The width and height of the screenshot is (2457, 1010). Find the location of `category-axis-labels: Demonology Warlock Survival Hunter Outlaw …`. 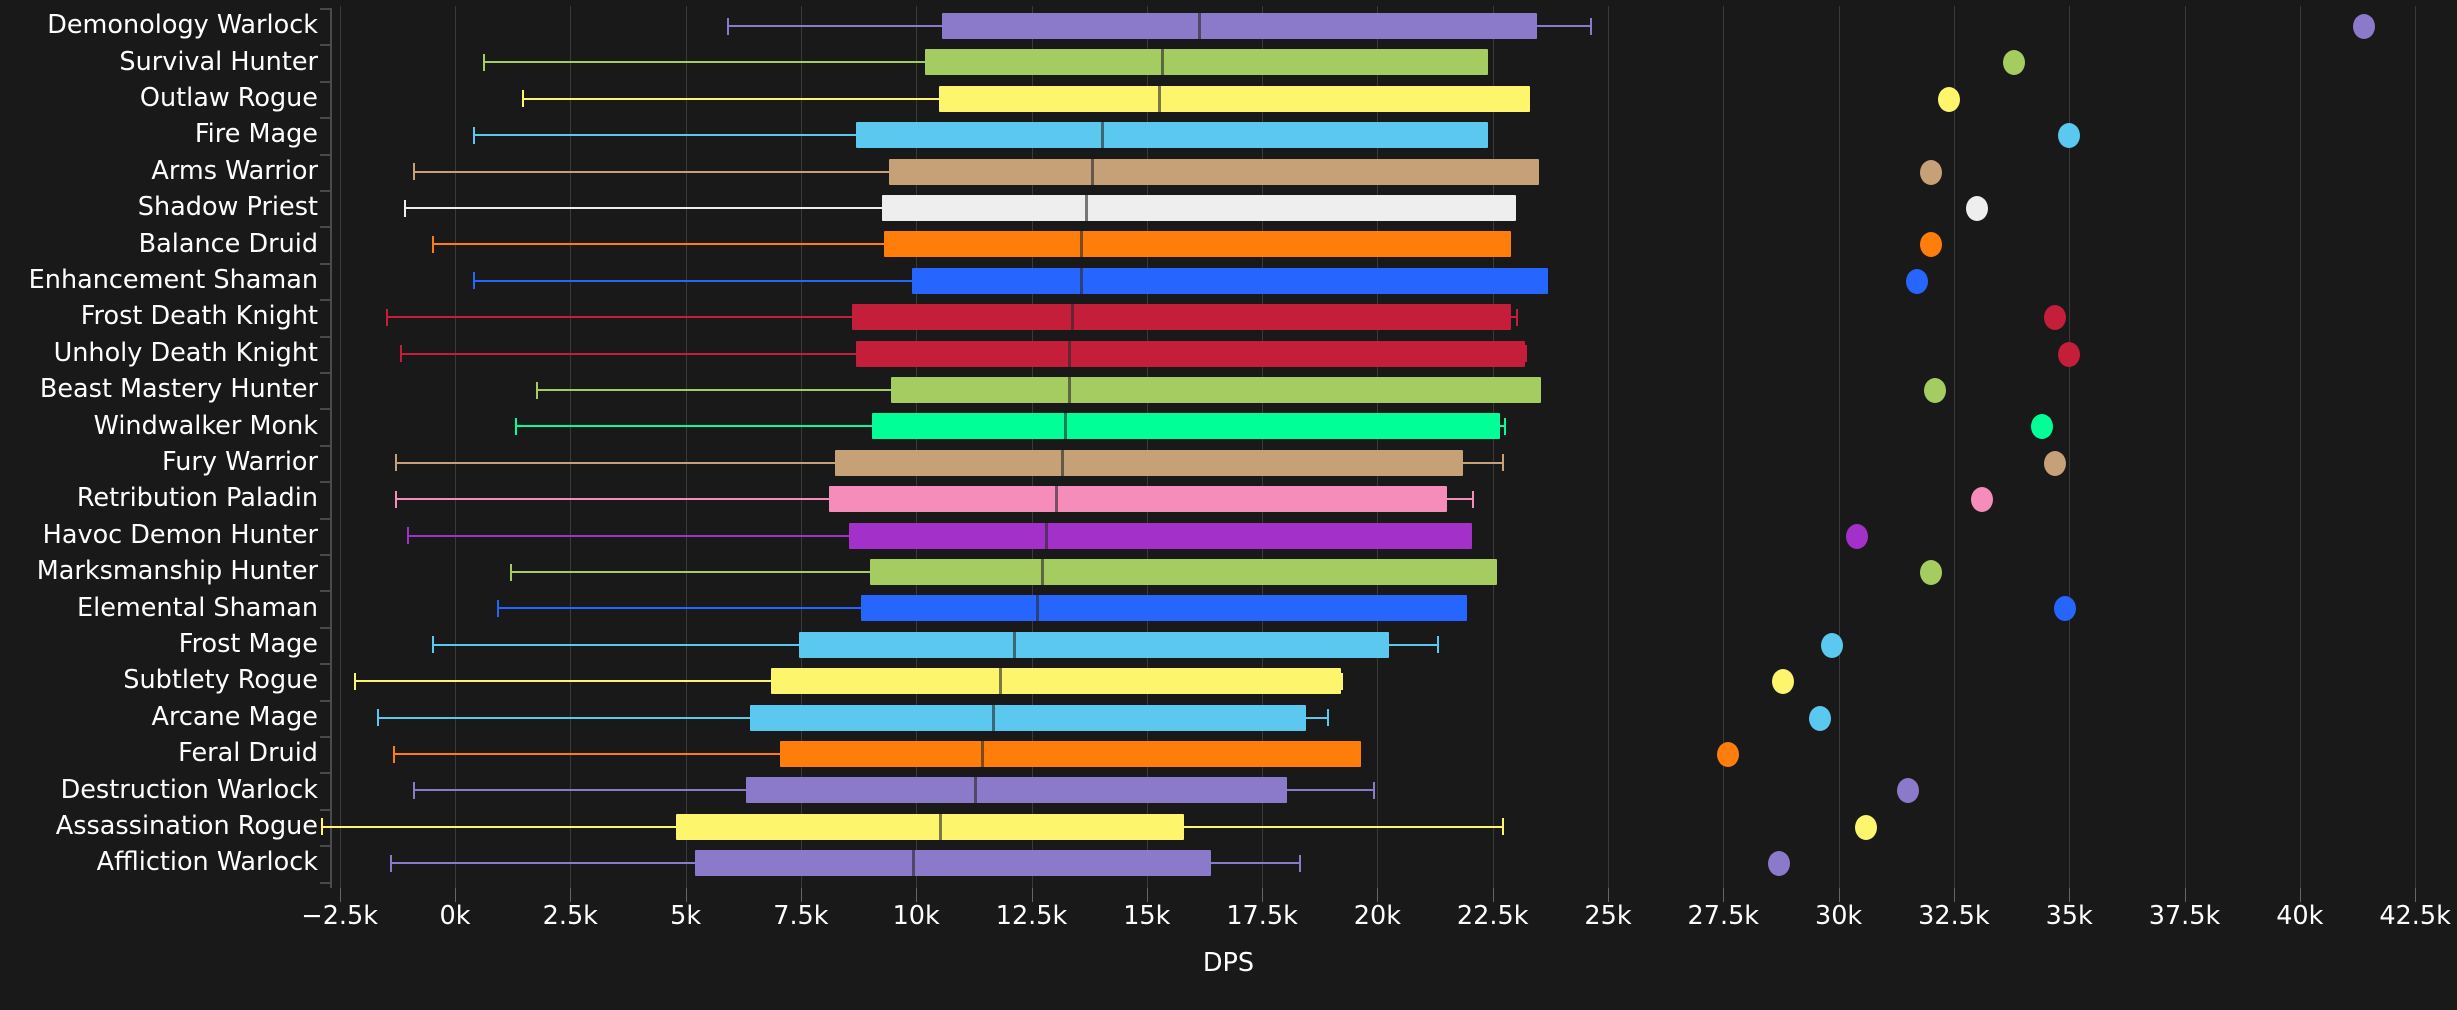

category-axis-labels: Demonology Warlock Survival Hunter Outlaw … is located at coordinates (165, 445).